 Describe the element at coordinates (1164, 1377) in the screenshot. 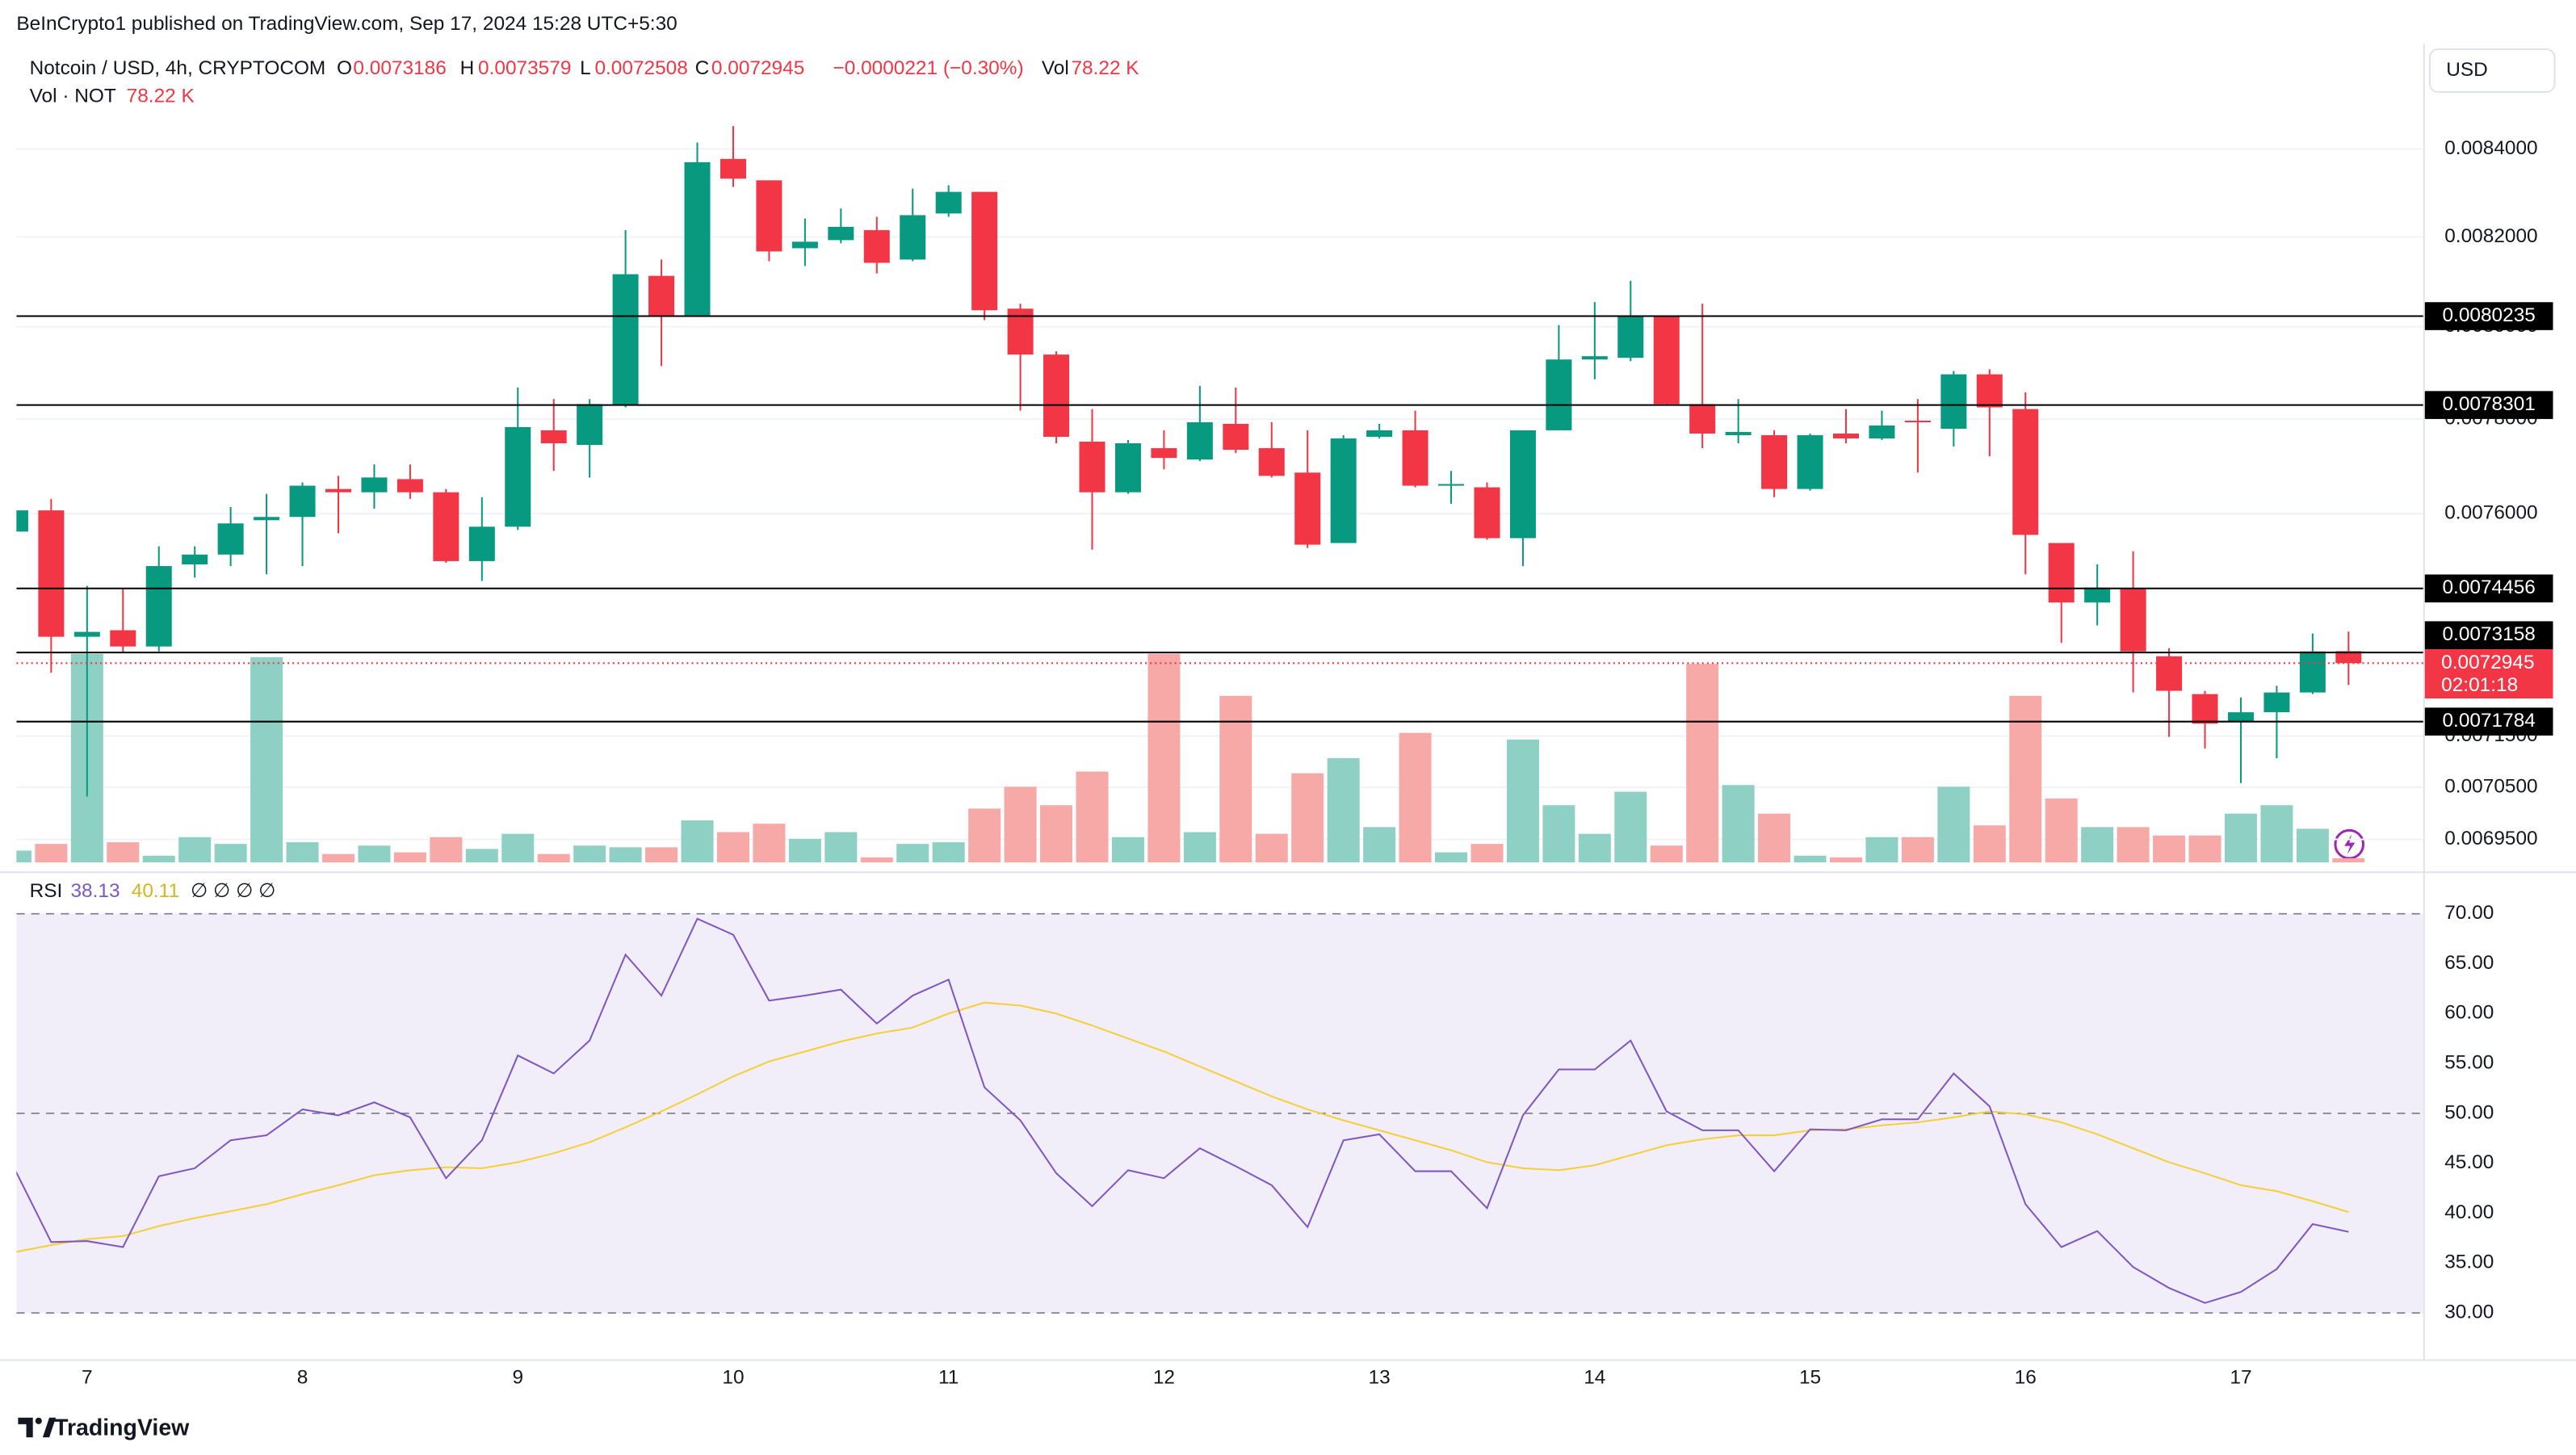

I see `x-tick-label: 12` at that location.